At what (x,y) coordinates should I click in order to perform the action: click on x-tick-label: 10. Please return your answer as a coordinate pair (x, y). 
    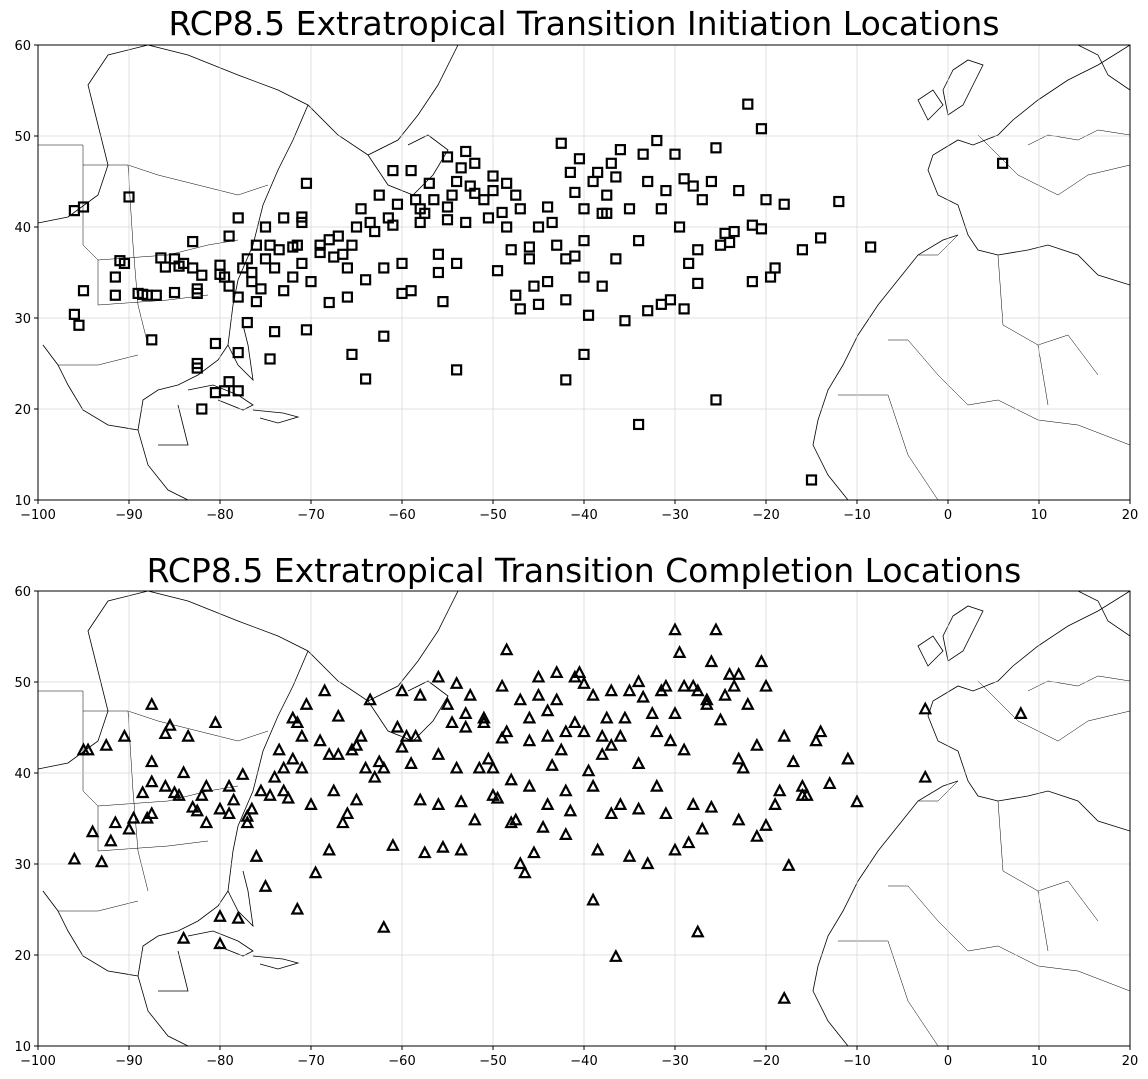
    Looking at the image, I should click on (1039, 515).